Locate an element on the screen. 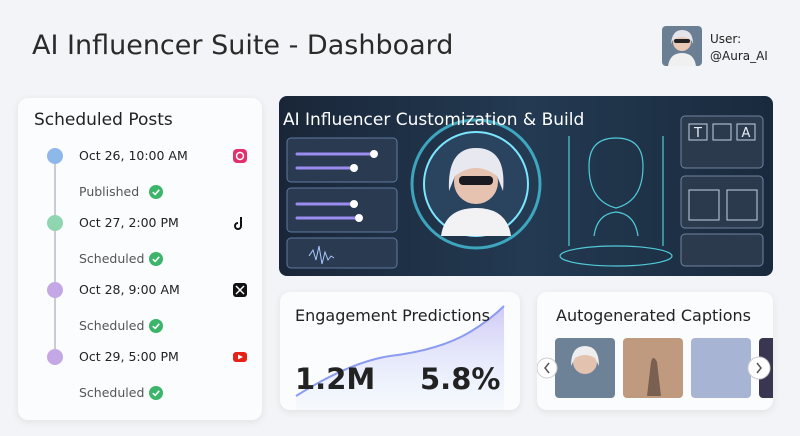 The height and width of the screenshot is (436, 800). metric-value: 1.2M is located at coordinates (335, 379).